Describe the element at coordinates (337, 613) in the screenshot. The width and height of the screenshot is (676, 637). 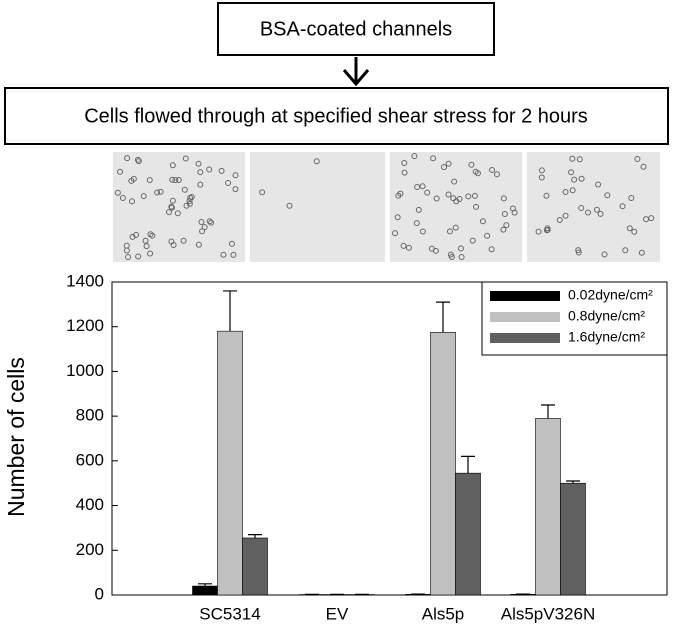
I see `x-tick-label: EV` at that location.